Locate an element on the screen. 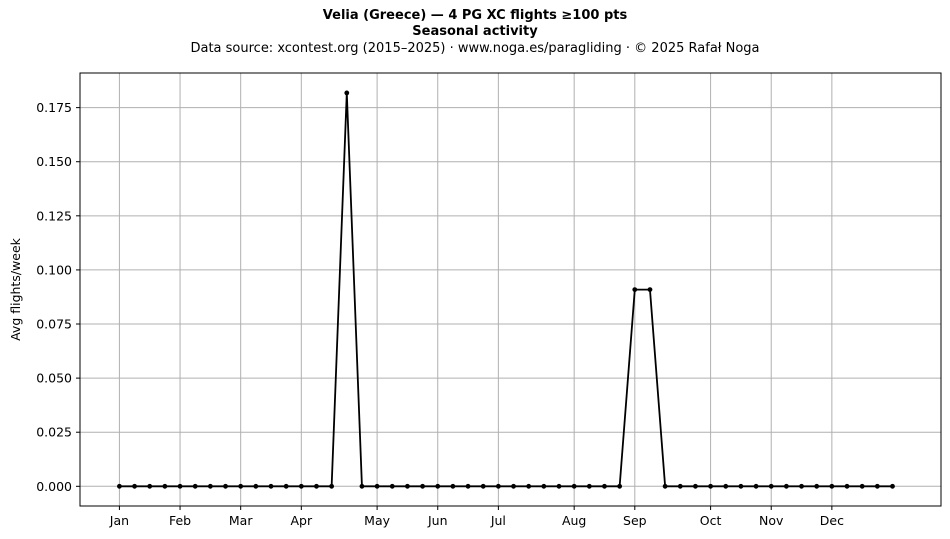 This screenshot has width=950, height=539. x-tick-label: Apr is located at coordinates (302, 520).